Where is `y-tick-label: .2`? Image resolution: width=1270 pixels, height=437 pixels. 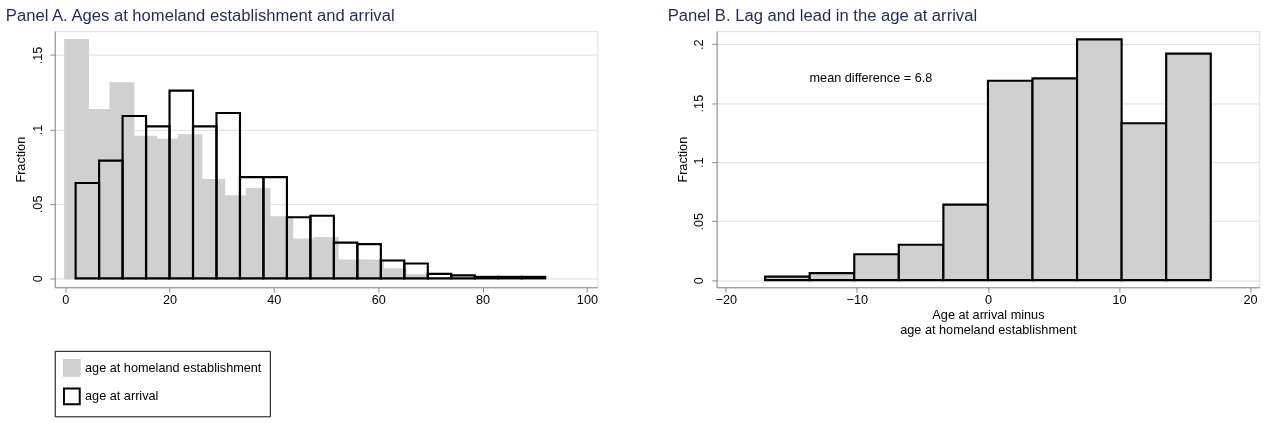
y-tick-label: .2 is located at coordinates (699, 44).